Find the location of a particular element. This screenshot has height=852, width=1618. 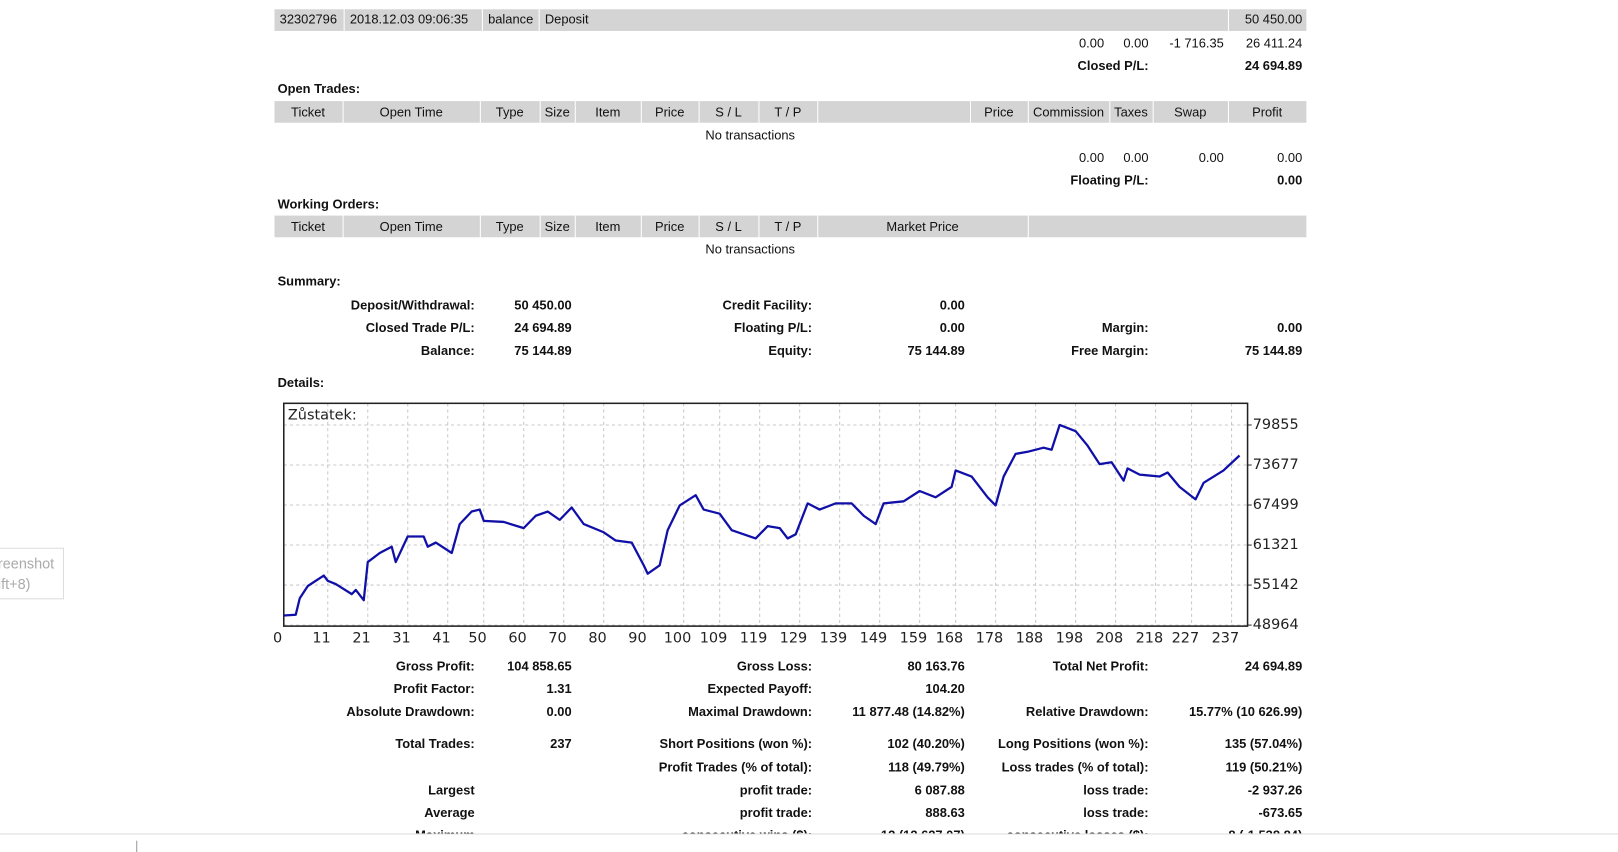

x-tick-label: 149 is located at coordinates (874, 639).